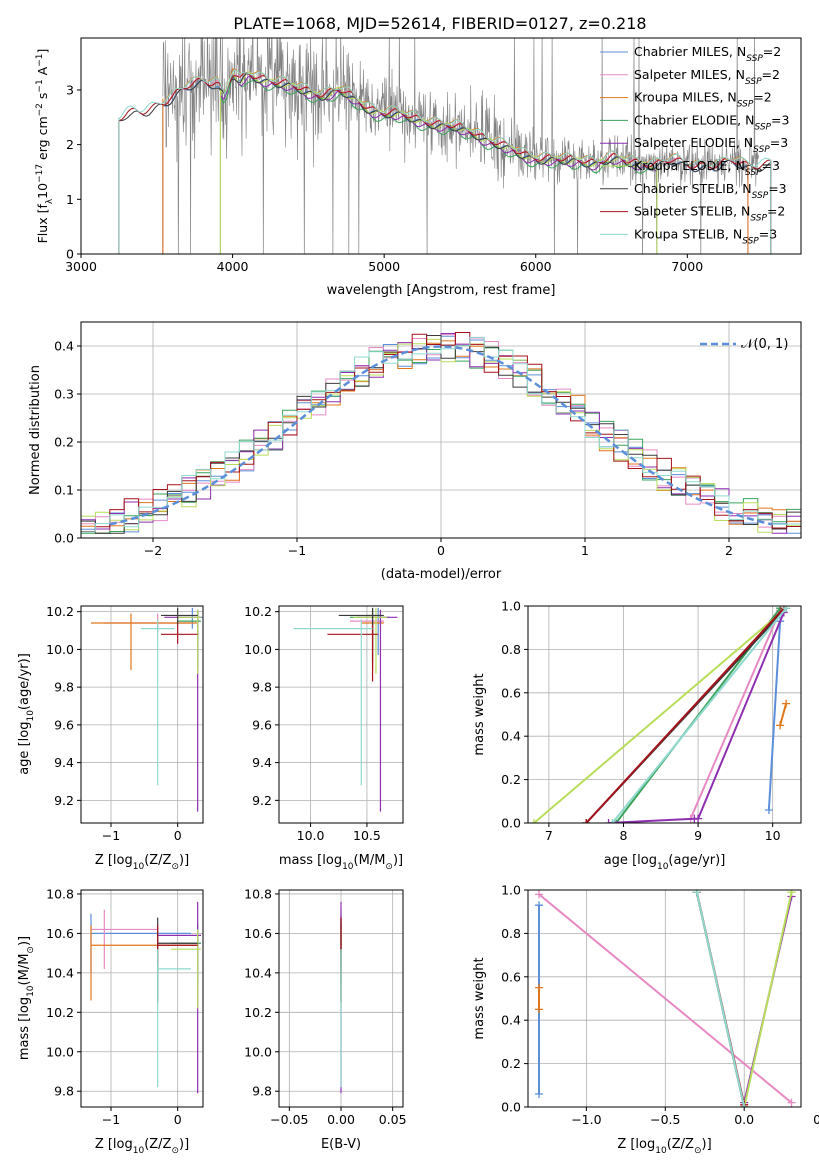  I want to click on y-tick-label: 9.4, so click(262, 762).